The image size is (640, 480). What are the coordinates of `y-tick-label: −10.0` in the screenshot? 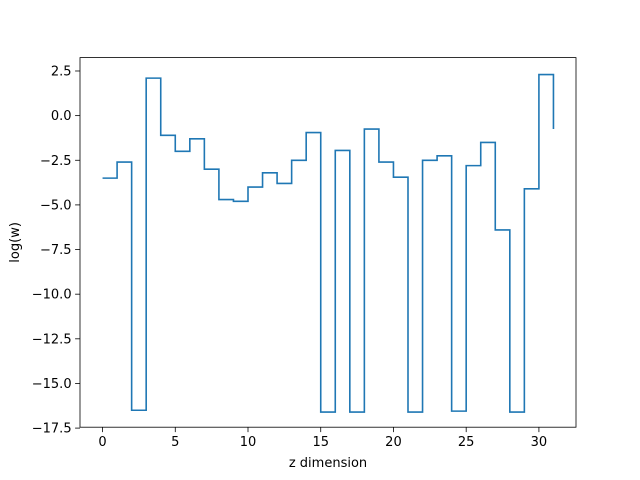 It's located at (52, 295).